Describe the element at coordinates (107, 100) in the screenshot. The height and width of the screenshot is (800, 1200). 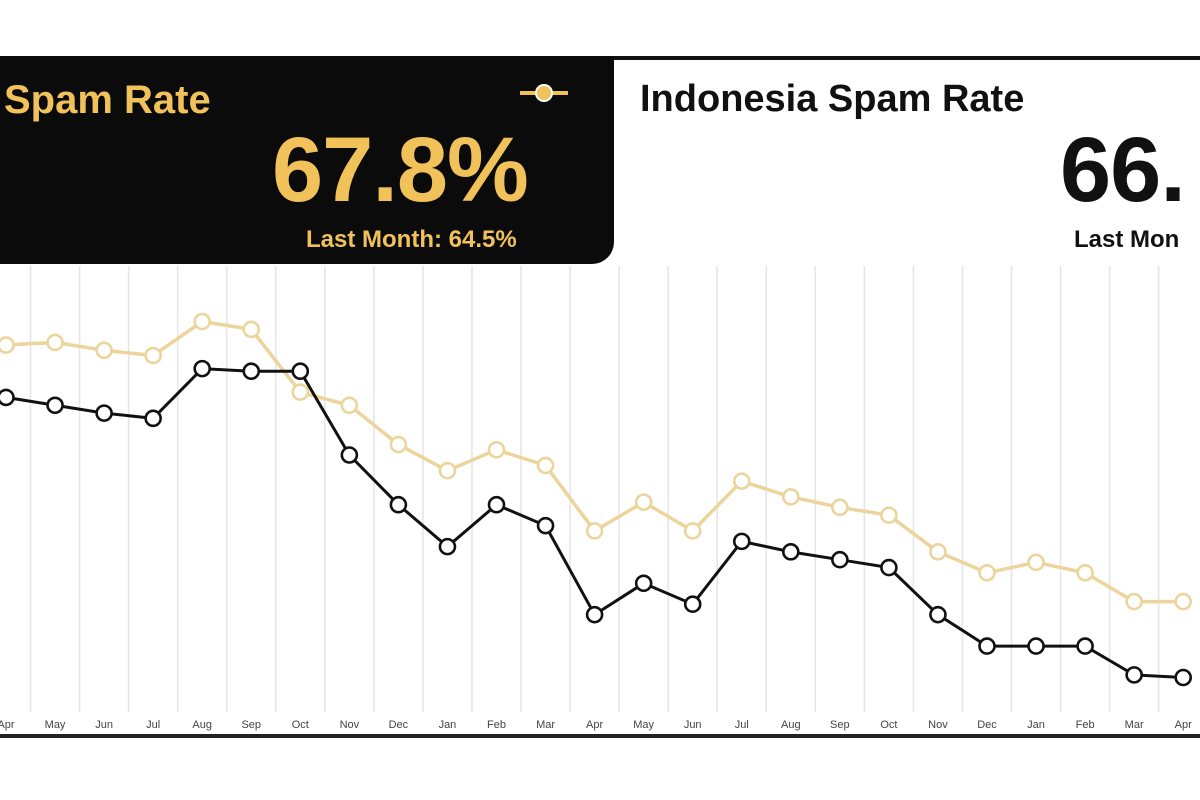
I see `spam-rate-title: Spam Rate` at that location.